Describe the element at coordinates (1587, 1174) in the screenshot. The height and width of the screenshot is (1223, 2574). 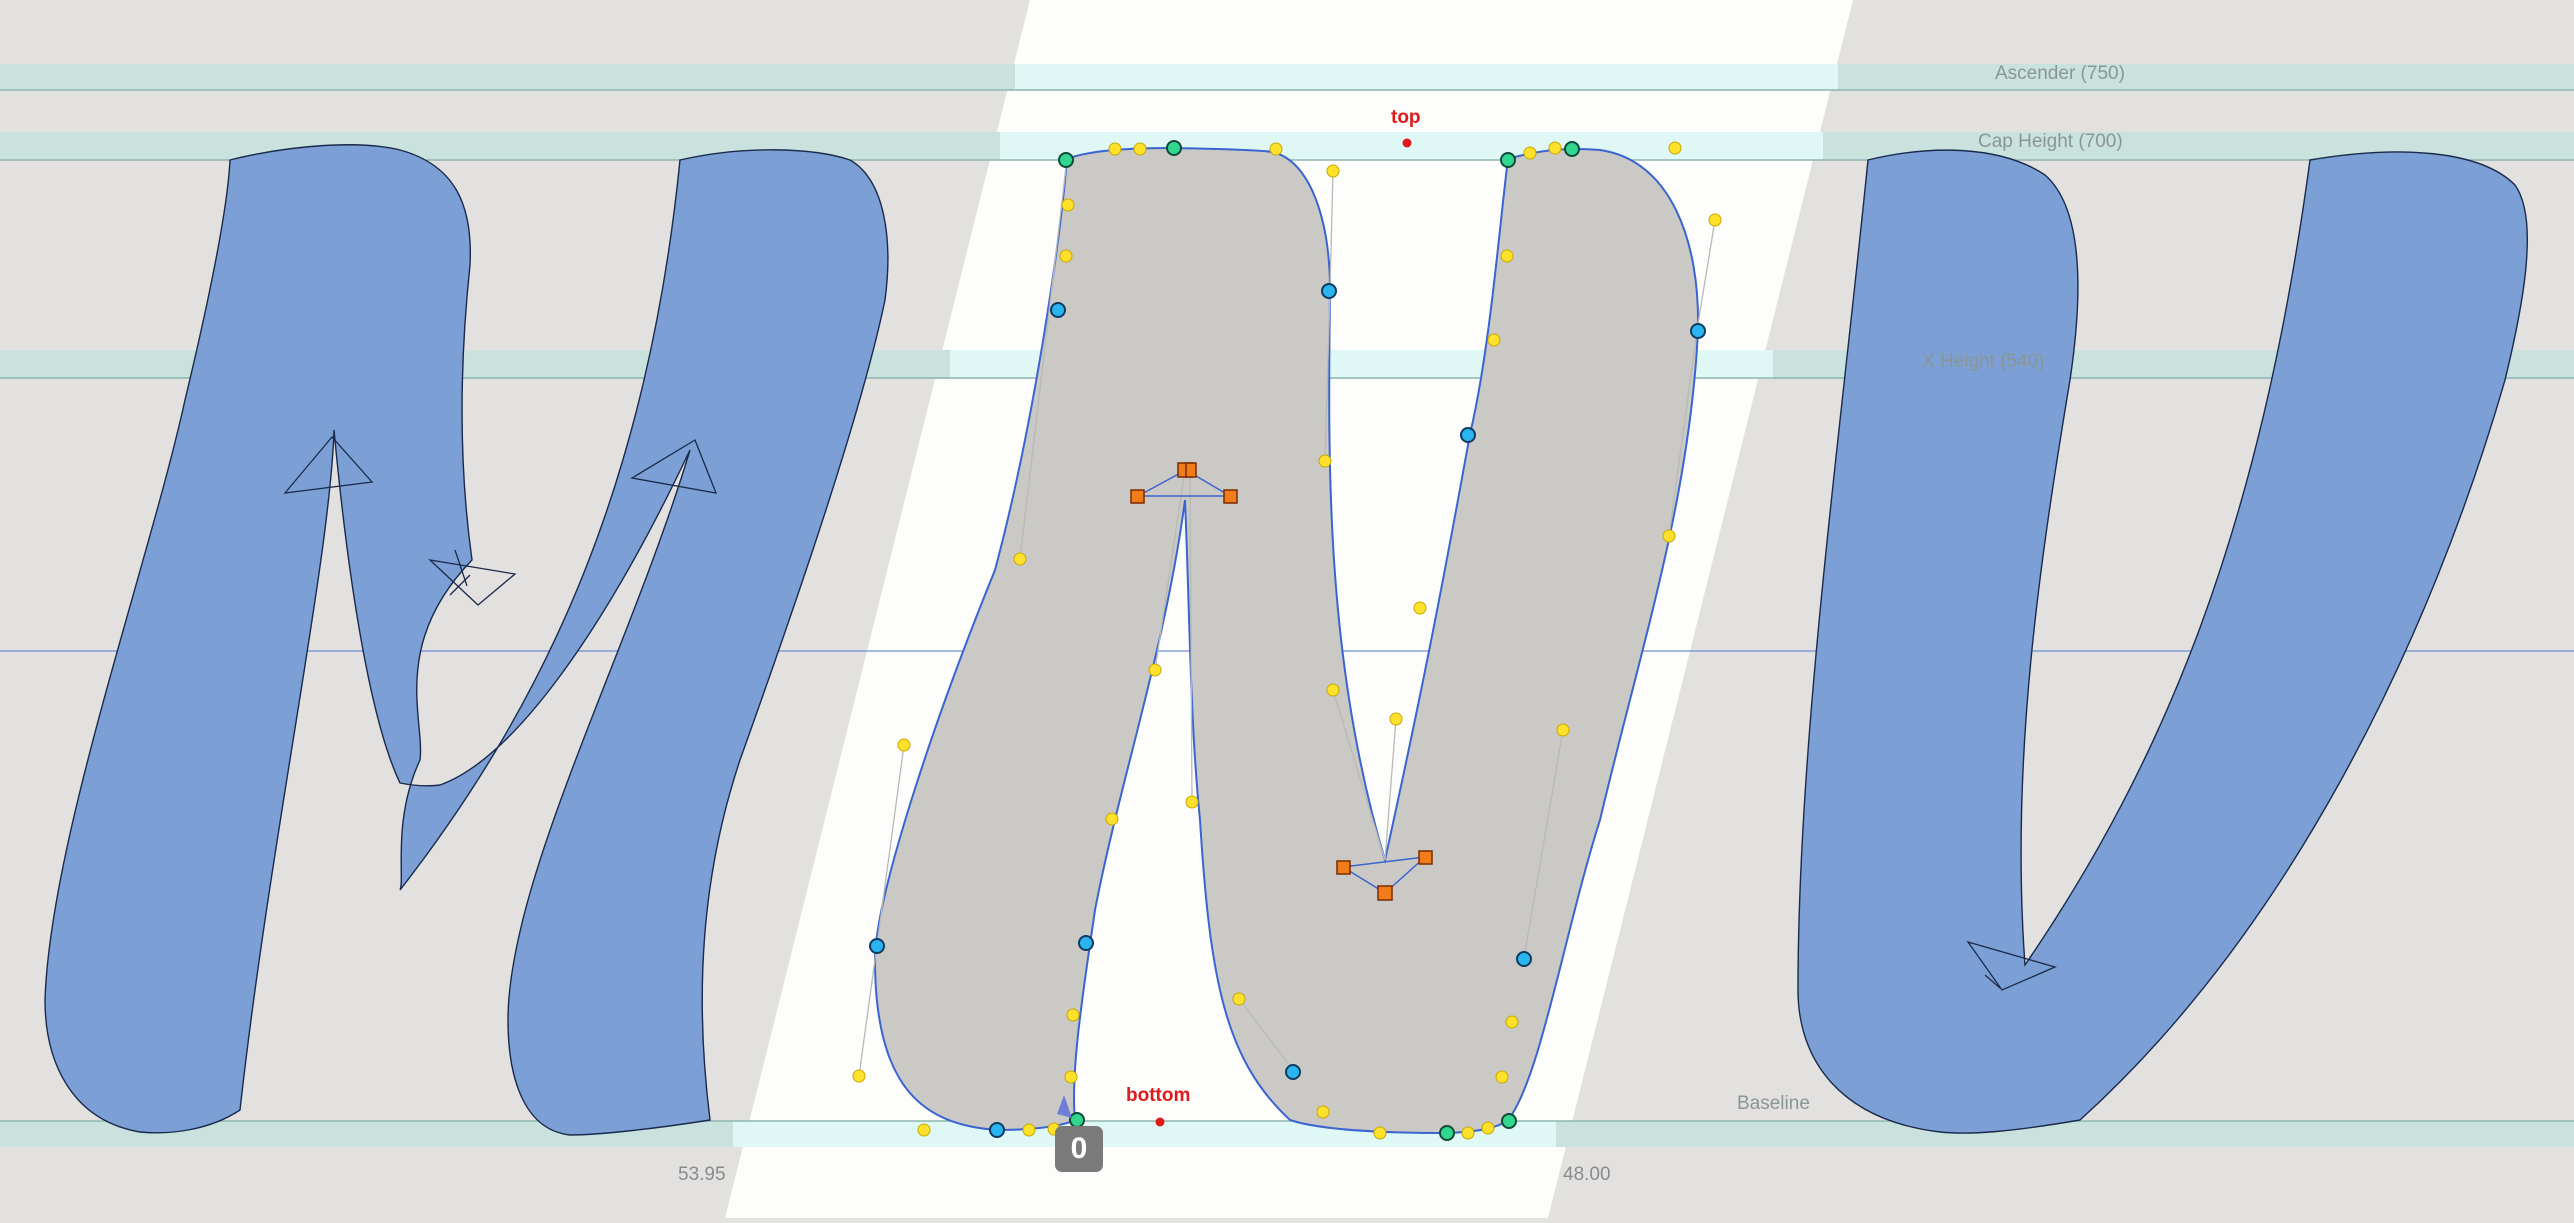
I see `right-sidebearing-value: 48.00` at that location.